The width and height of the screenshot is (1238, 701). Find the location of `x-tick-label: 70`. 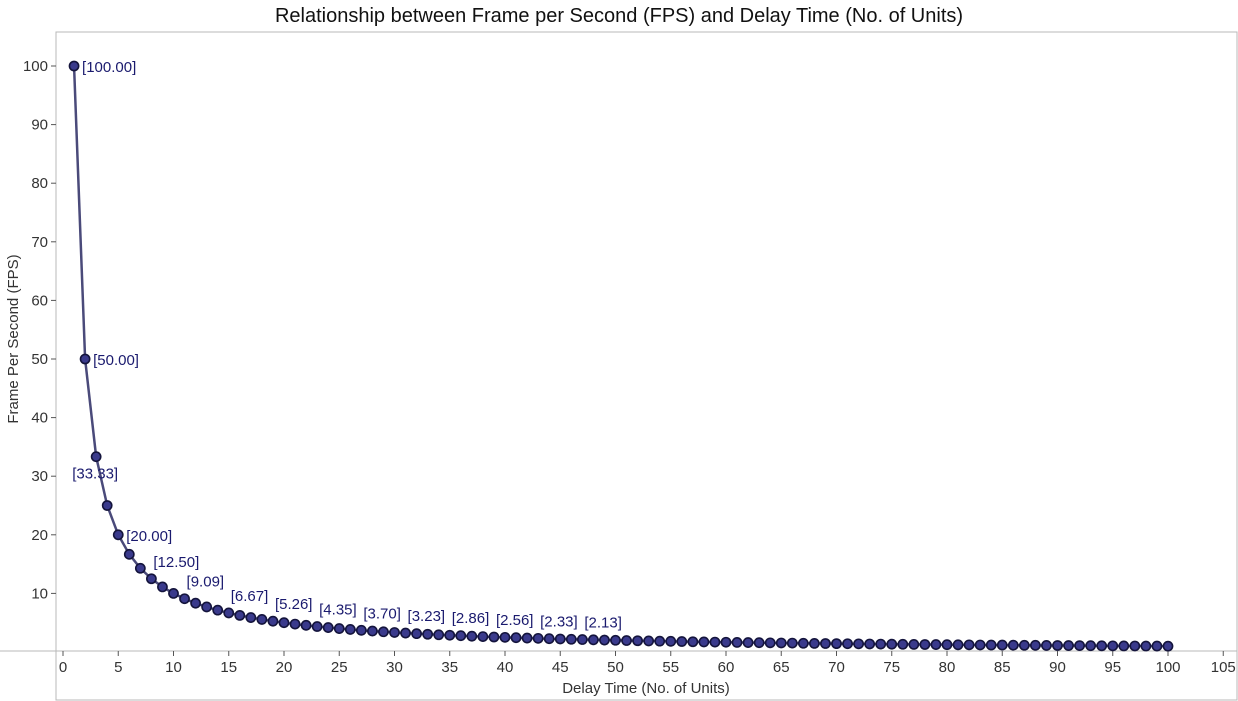

x-tick-label: 70 is located at coordinates (836, 667).